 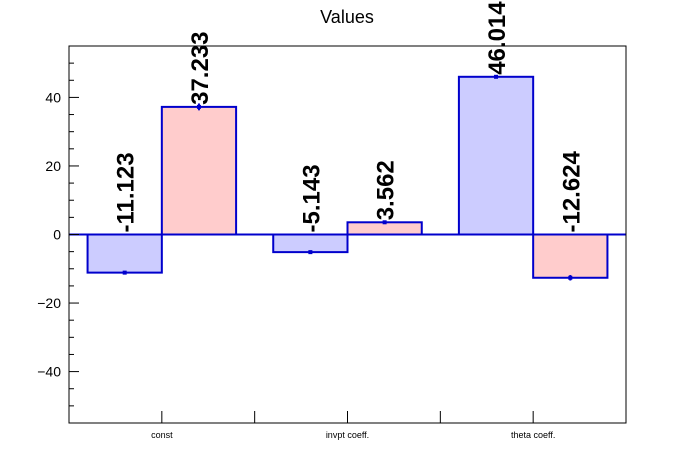 I want to click on bar-value-label: 3.562, so click(x=386, y=190).